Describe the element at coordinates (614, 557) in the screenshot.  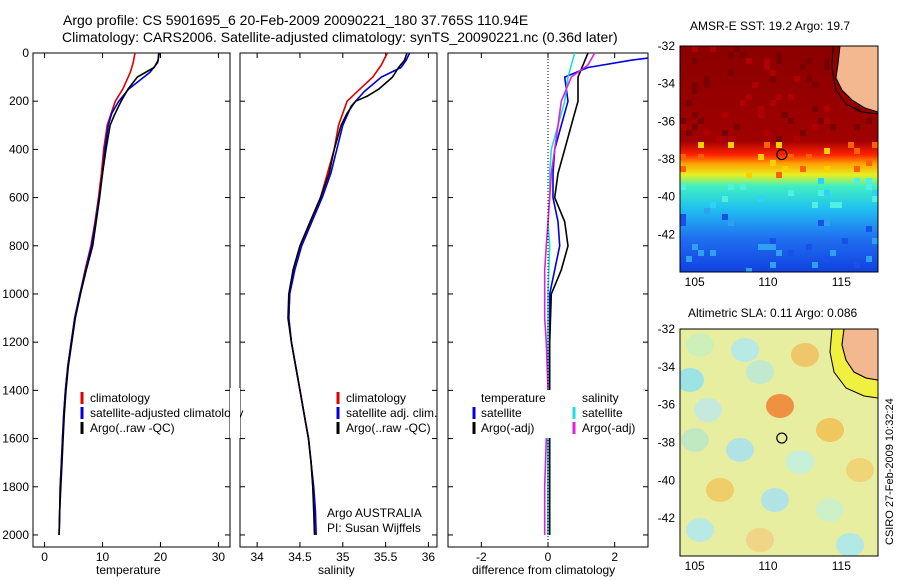
I see `x-tick-label: 2` at that location.